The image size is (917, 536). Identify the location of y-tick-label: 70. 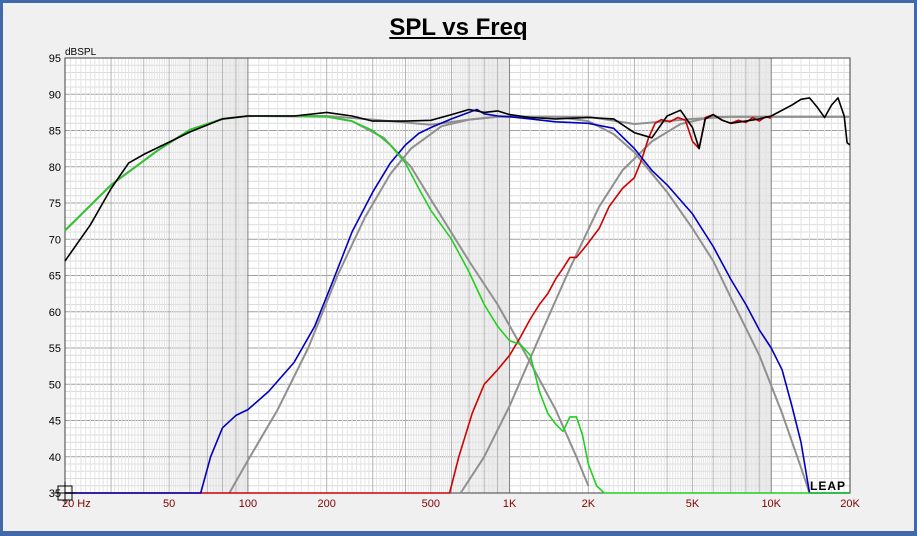
(55, 240).